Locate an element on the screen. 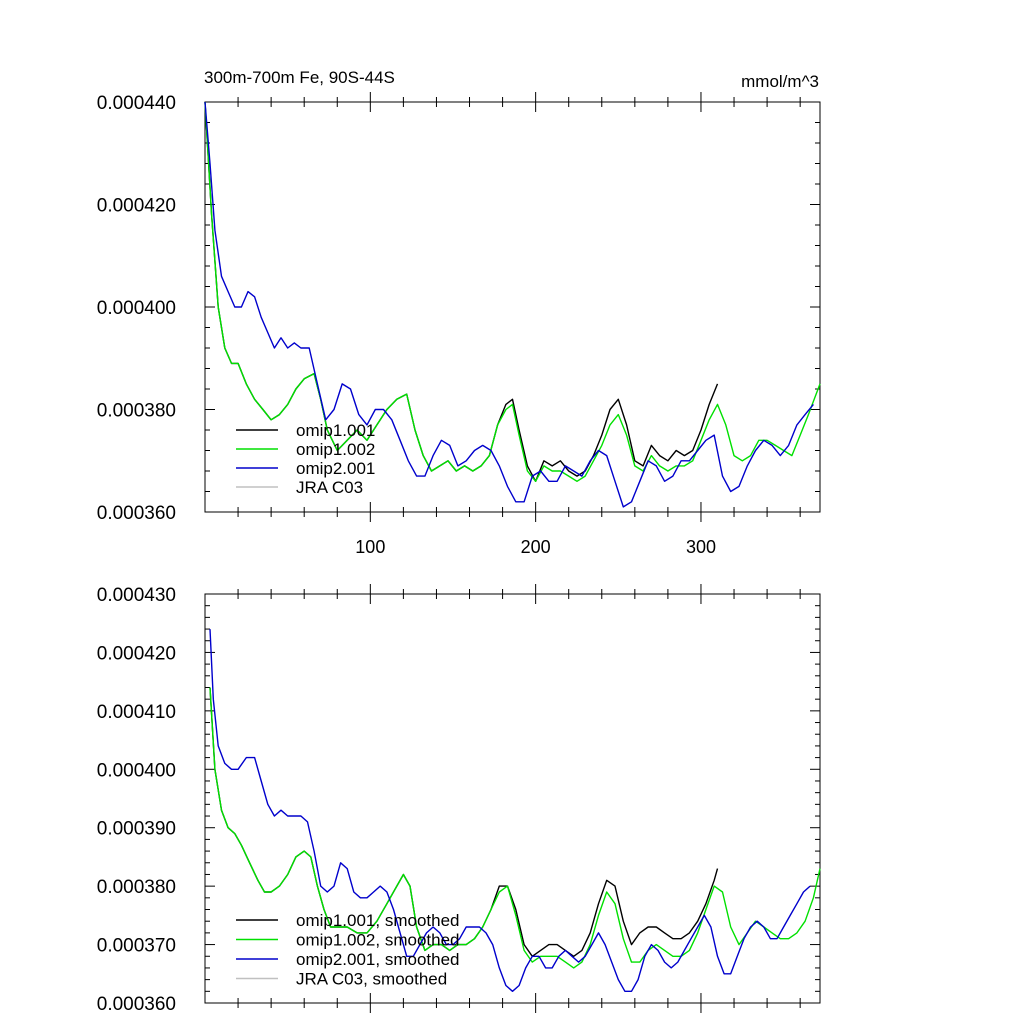  y-tick-label: 0.000410 is located at coordinates (136, 712).